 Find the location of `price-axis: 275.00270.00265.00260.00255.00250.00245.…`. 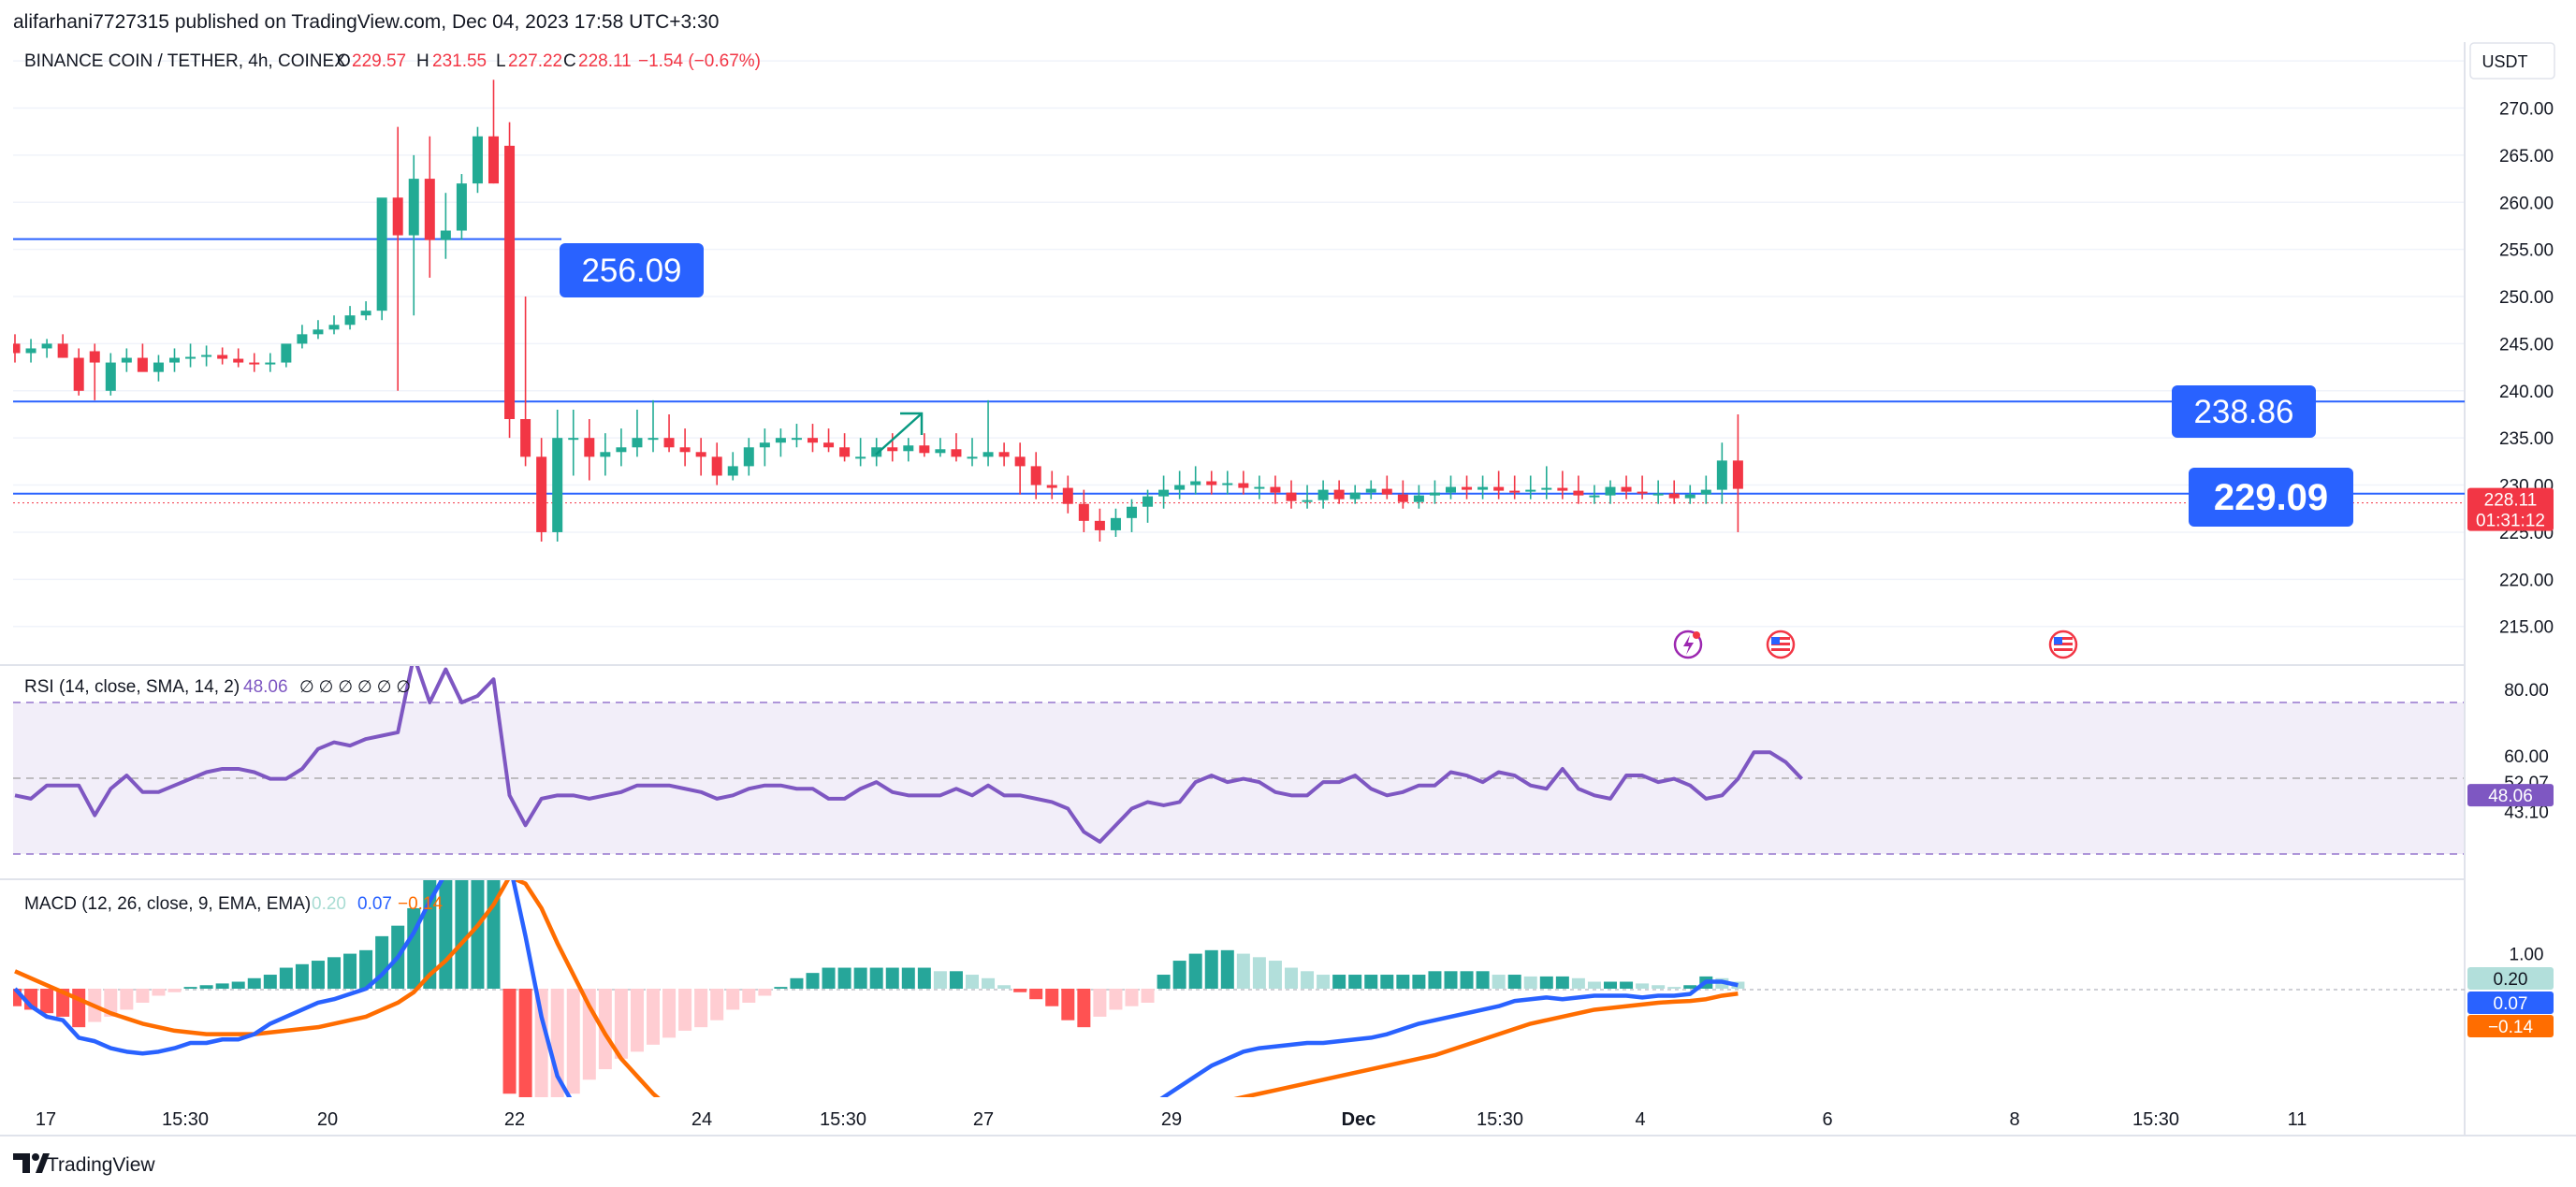

price-axis: 275.00270.00265.00260.00255.00250.00245.… is located at coordinates (2510, 345).